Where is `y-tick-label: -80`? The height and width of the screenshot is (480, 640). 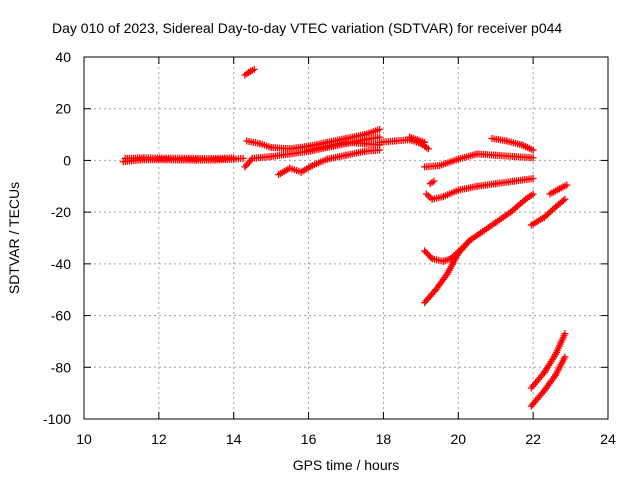 y-tick-label: -80 is located at coordinates (61, 367).